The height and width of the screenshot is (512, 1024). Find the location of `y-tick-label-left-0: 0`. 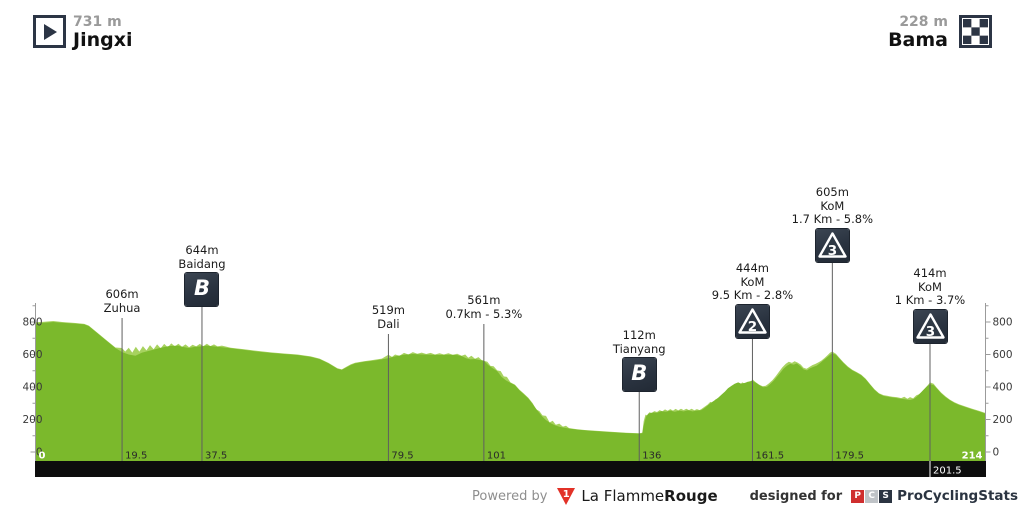

y-tick-label-left-0: 0 is located at coordinates (39, 453).